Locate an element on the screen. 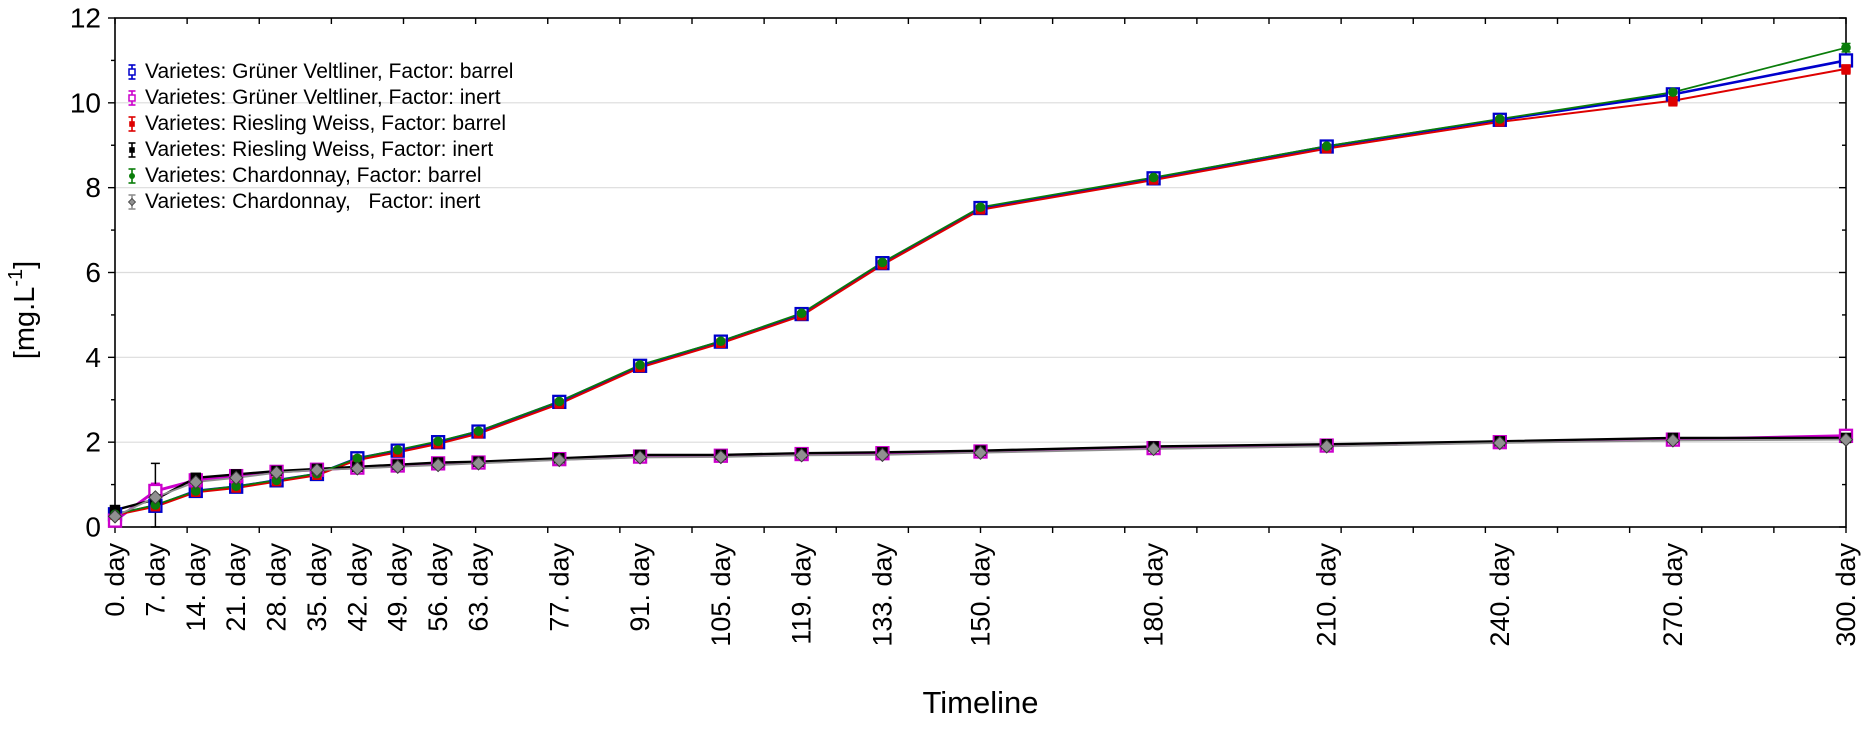 This screenshot has height=734, width=1864. x-tick-label: 63. day is located at coordinates (479, 587).